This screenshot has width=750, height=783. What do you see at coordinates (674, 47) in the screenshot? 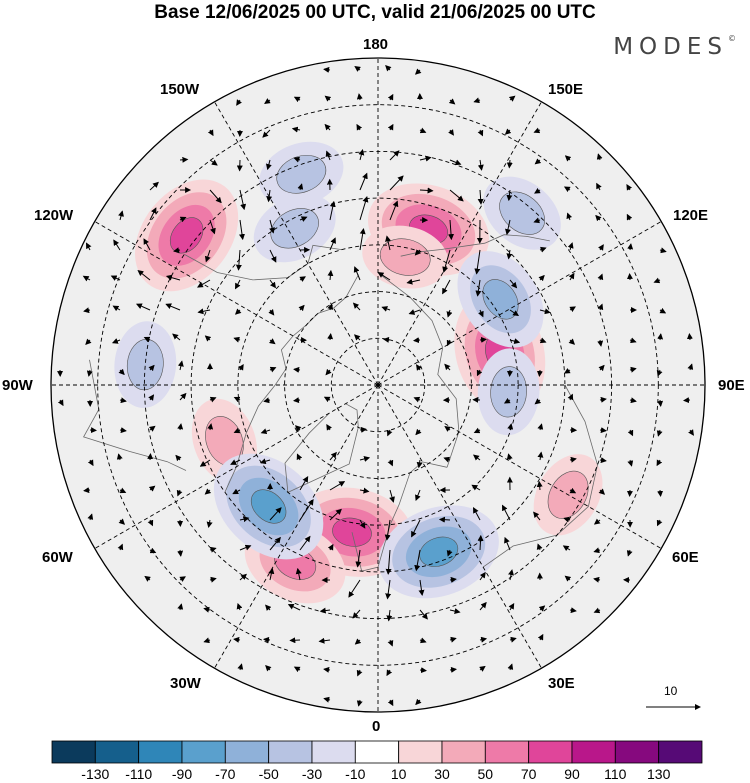
I see `modes-logo: MODES©` at bounding box center [674, 47].